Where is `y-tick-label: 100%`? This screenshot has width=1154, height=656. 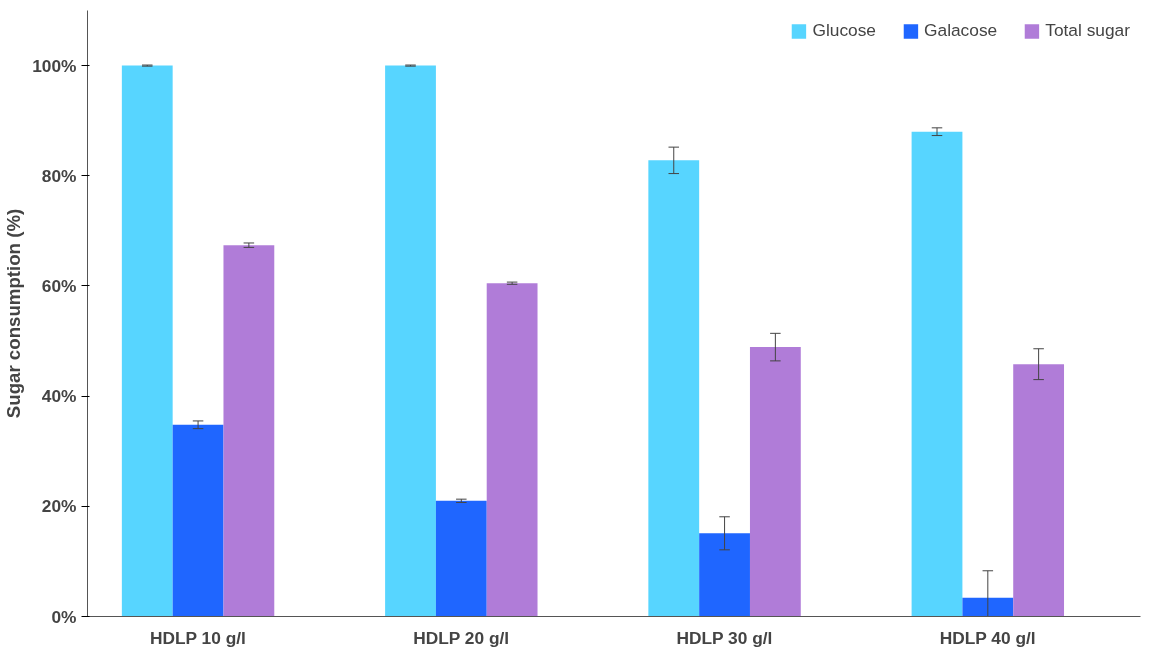
y-tick-label: 100% is located at coordinates (54, 65).